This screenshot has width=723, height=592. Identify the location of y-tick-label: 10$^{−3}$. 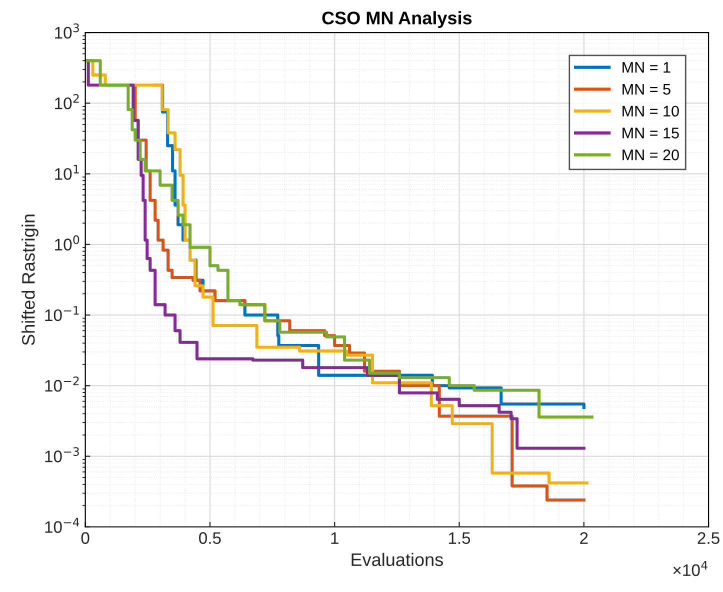
(62, 454).